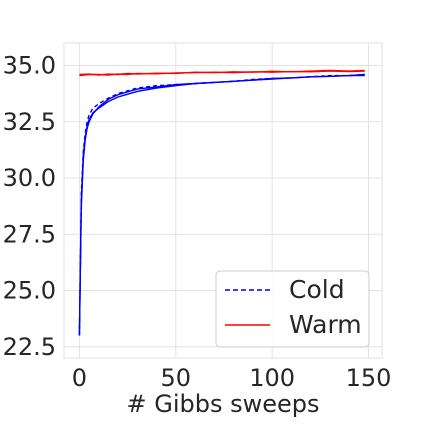 The height and width of the screenshot is (427, 423). What do you see at coordinates (222, 404) in the screenshot?
I see `x-axis-label: # Gibbs sweeps` at bounding box center [222, 404].